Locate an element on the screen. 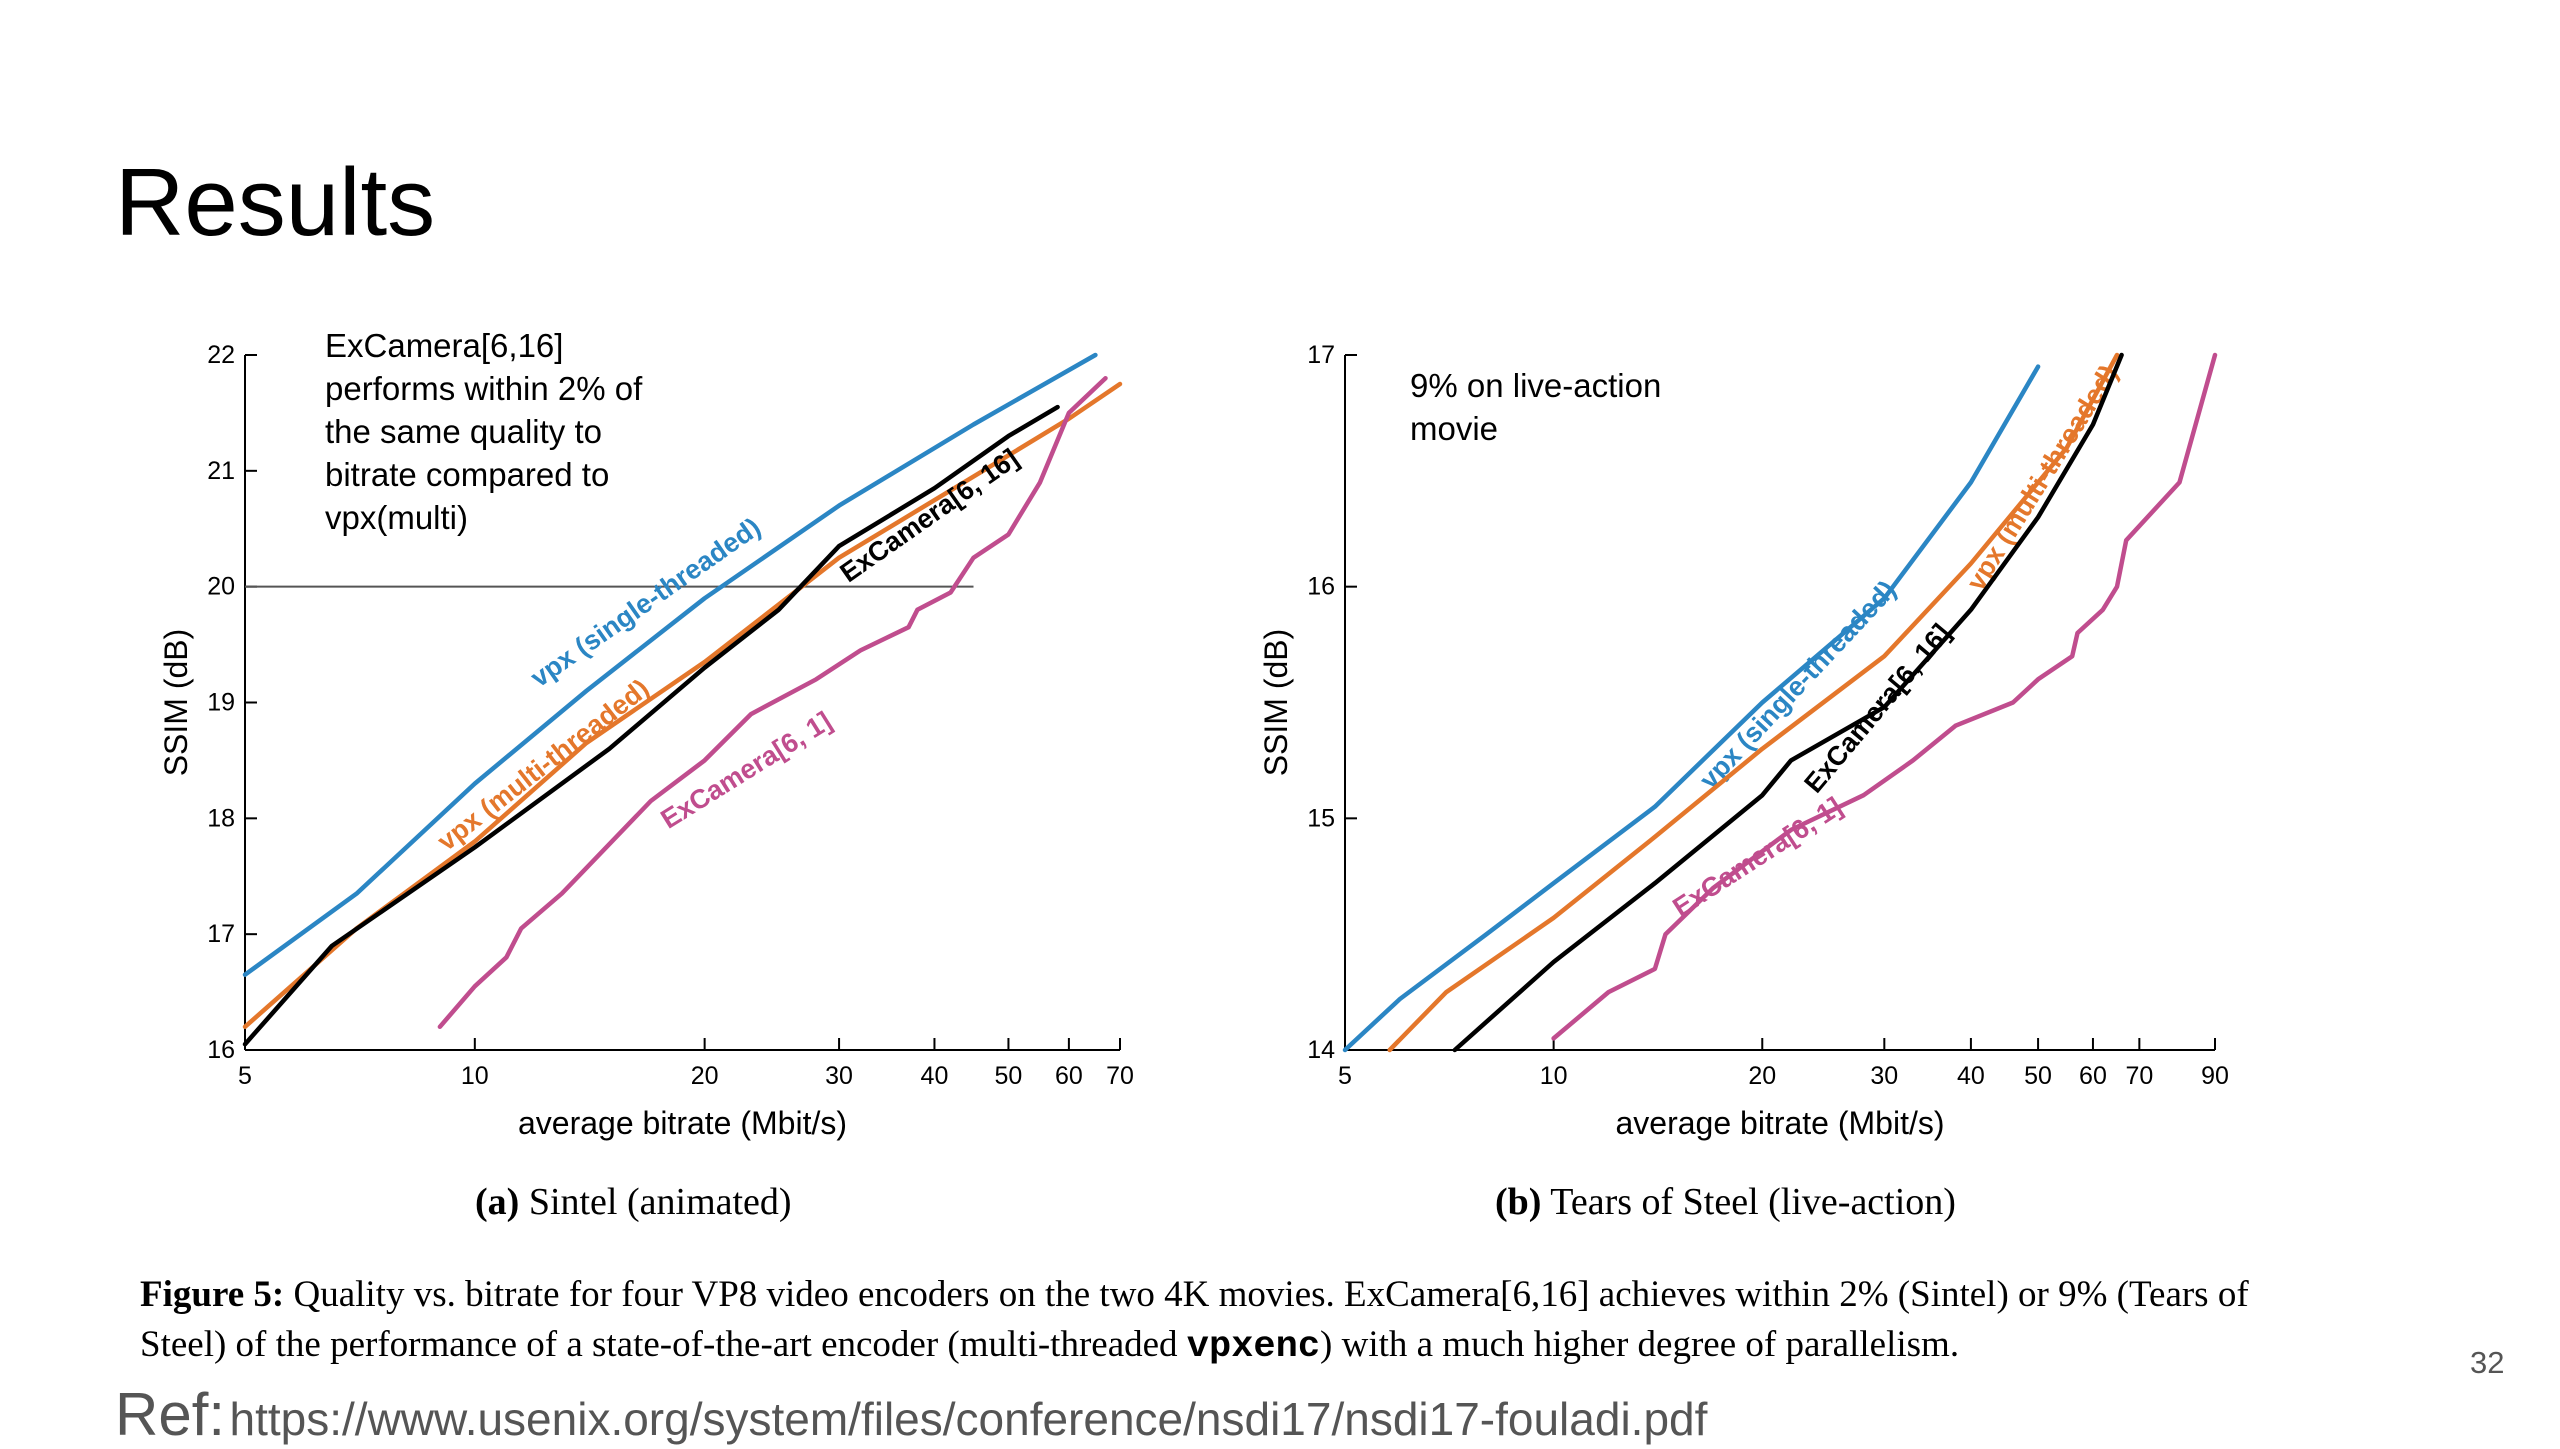 The image size is (2560, 1449). annotation-line: performs within 2% of is located at coordinates (484, 388).